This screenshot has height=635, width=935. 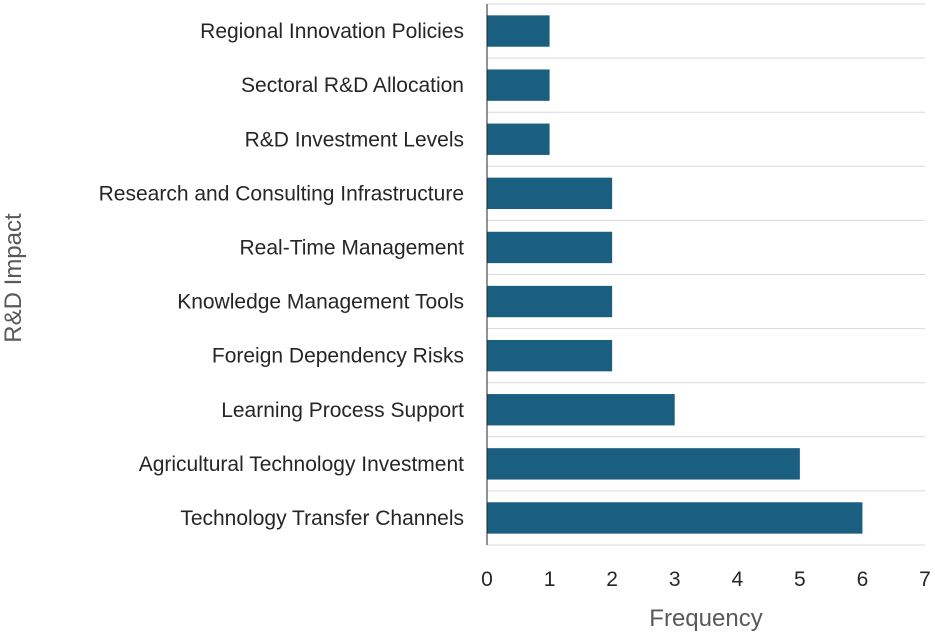 What do you see at coordinates (322, 518) in the screenshot?
I see `category-label: Technology Transfer Channels` at bounding box center [322, 518].